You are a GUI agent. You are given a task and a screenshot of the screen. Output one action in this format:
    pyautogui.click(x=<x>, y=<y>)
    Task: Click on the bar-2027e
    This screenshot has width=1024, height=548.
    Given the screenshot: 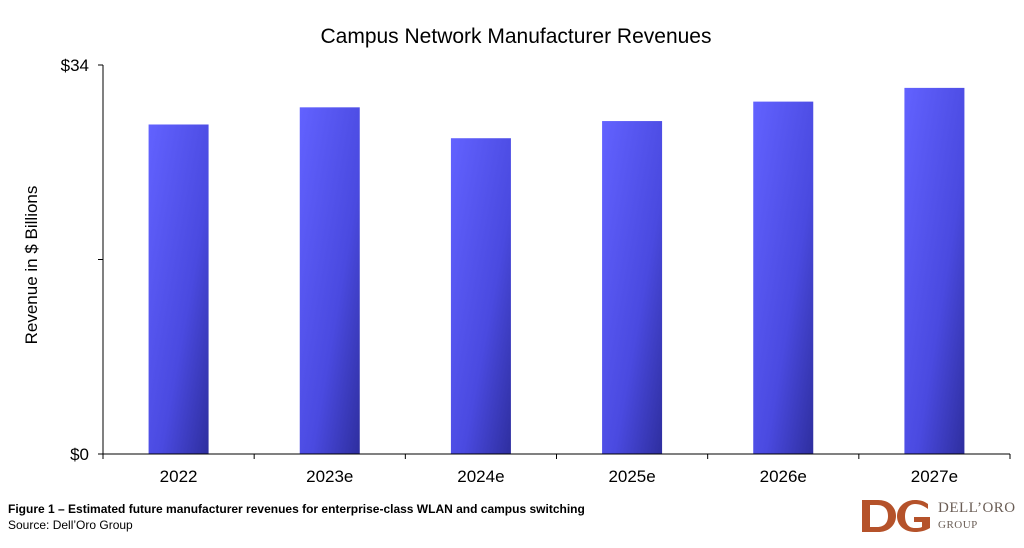 What is the action you would take?
    pyautogui.click(x=934, y=270)
    